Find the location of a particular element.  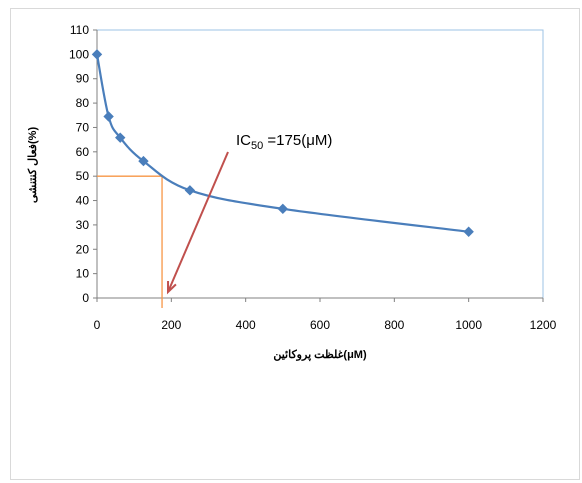

y-axis-title: فعال کنتنشی(%) is located at coordinates (33, 165).